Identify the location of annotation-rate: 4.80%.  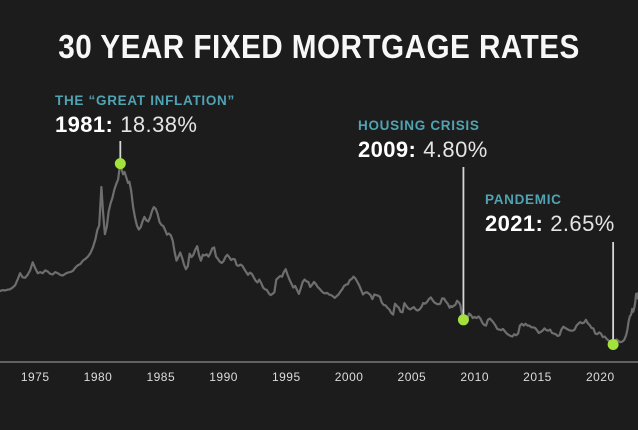
(455, 149).